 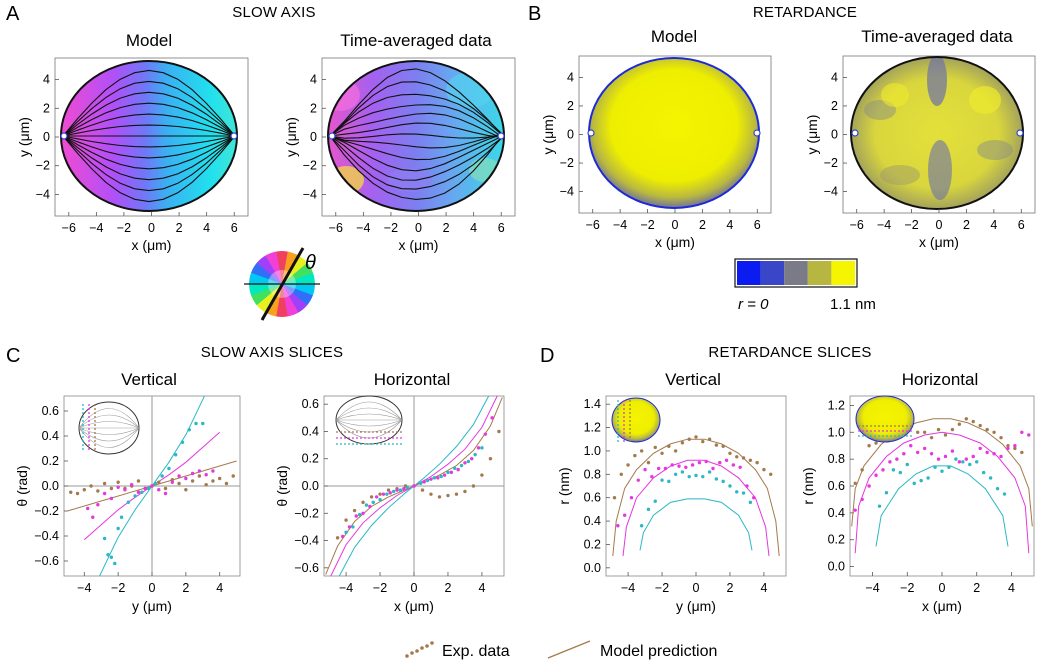 I want to click on pole-marker-right, so click(x=501, y=136).